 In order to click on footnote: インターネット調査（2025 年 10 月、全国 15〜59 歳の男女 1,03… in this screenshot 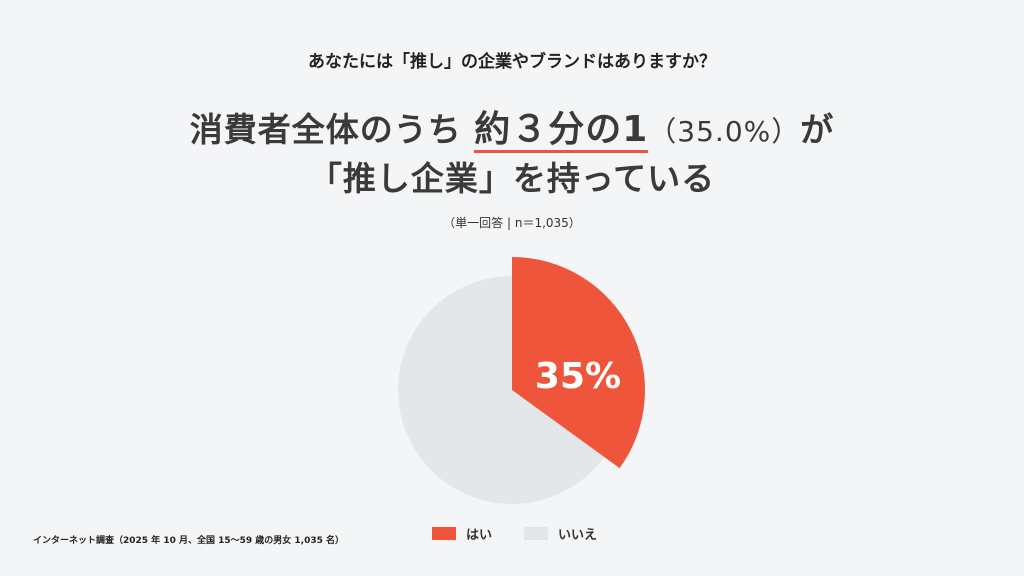, I will do `click(189, 541)`.